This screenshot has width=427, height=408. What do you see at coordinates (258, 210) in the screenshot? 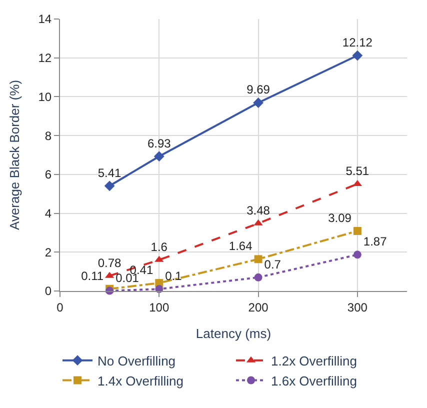
I see `data-label: 3.48` at bounding box center [258, 210].